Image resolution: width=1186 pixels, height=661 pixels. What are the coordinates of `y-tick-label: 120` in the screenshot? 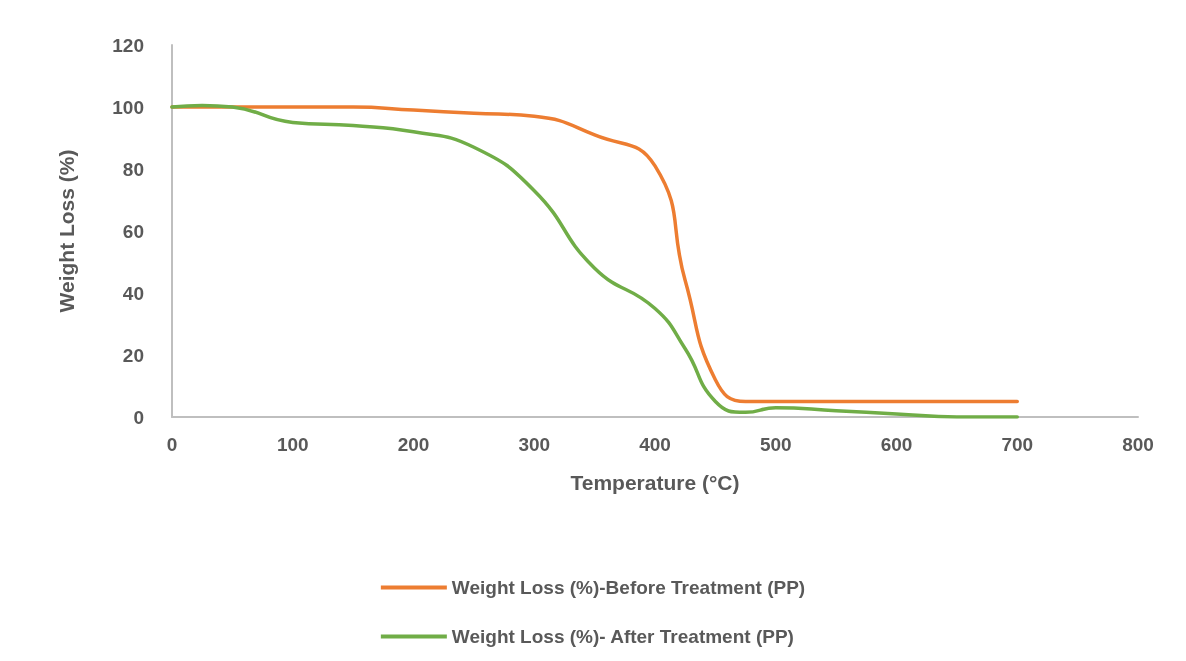 It's located at (128, 45).